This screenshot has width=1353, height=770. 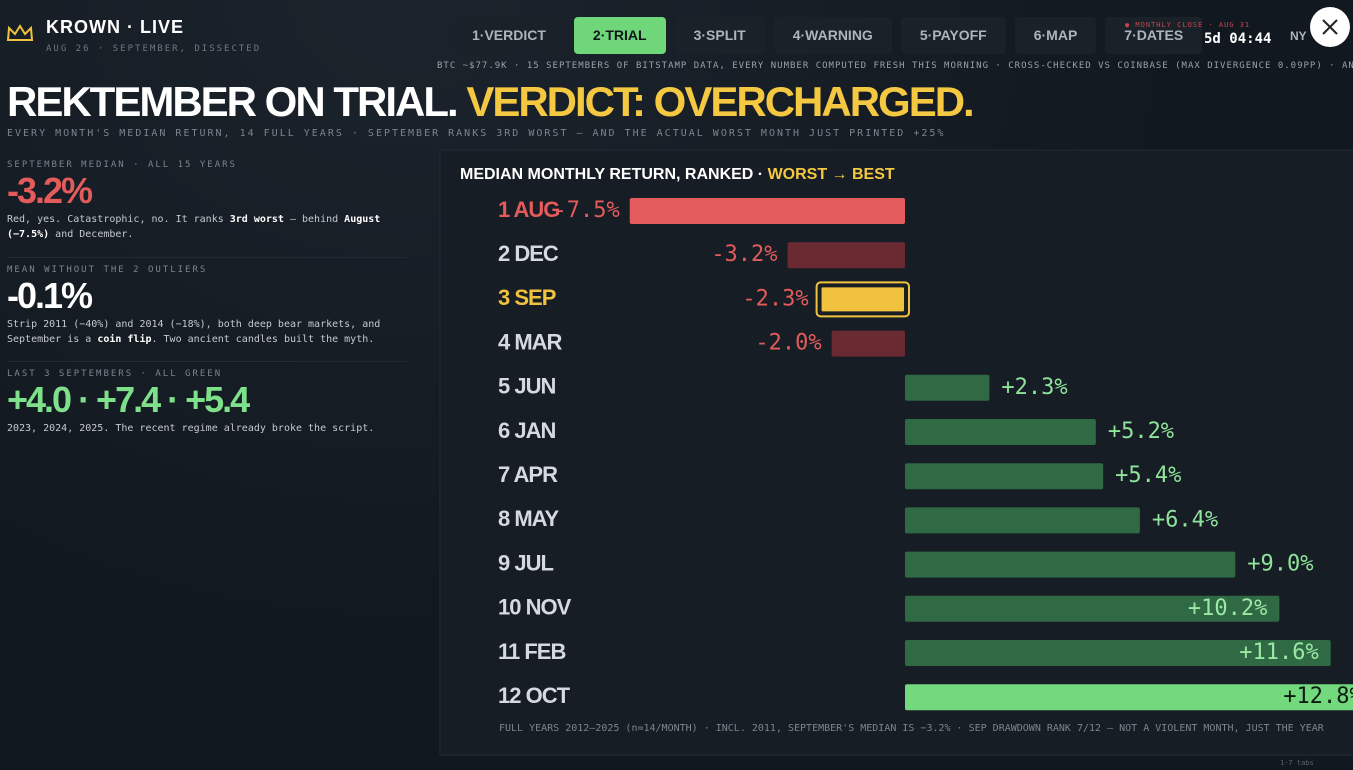 I want to click on tab: 4·WARNING, so click(x=832, y=35).